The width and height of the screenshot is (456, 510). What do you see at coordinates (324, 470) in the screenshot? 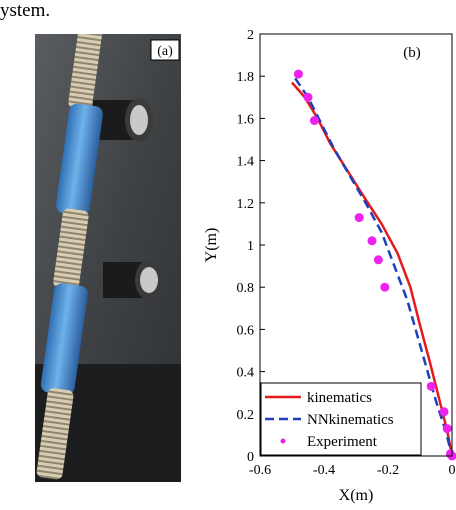
I see `x-tick-label: -0.4` at bounding box center [324, 470].